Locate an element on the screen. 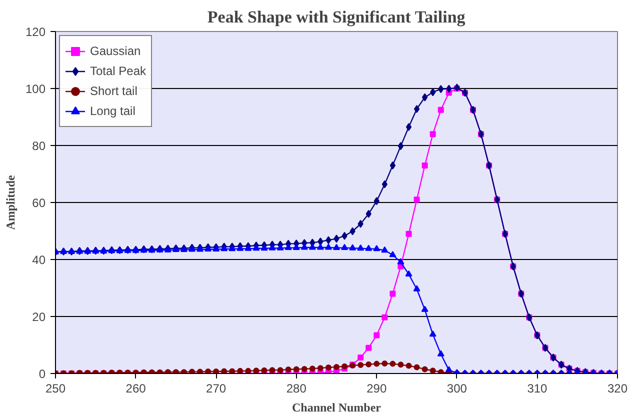 Image resolution: width=629 pixels, height=417 pixels. x-tick-label: 260 is located at coordinates (136, 389).